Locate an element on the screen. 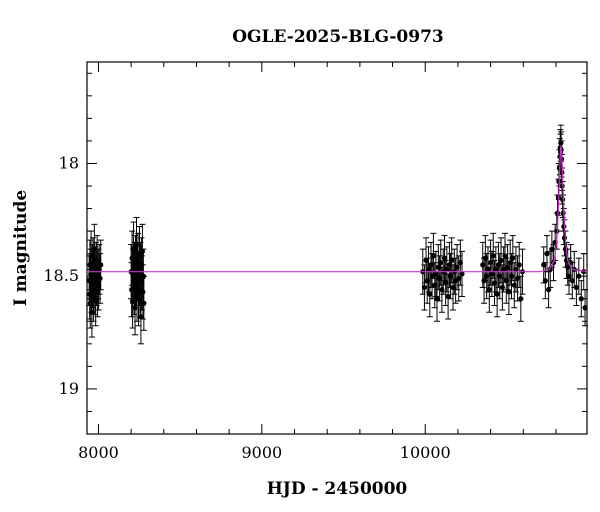 The width and height of the screenshot is (600, 512). y-tick-label: 19 is located at coordinates (69, 388).